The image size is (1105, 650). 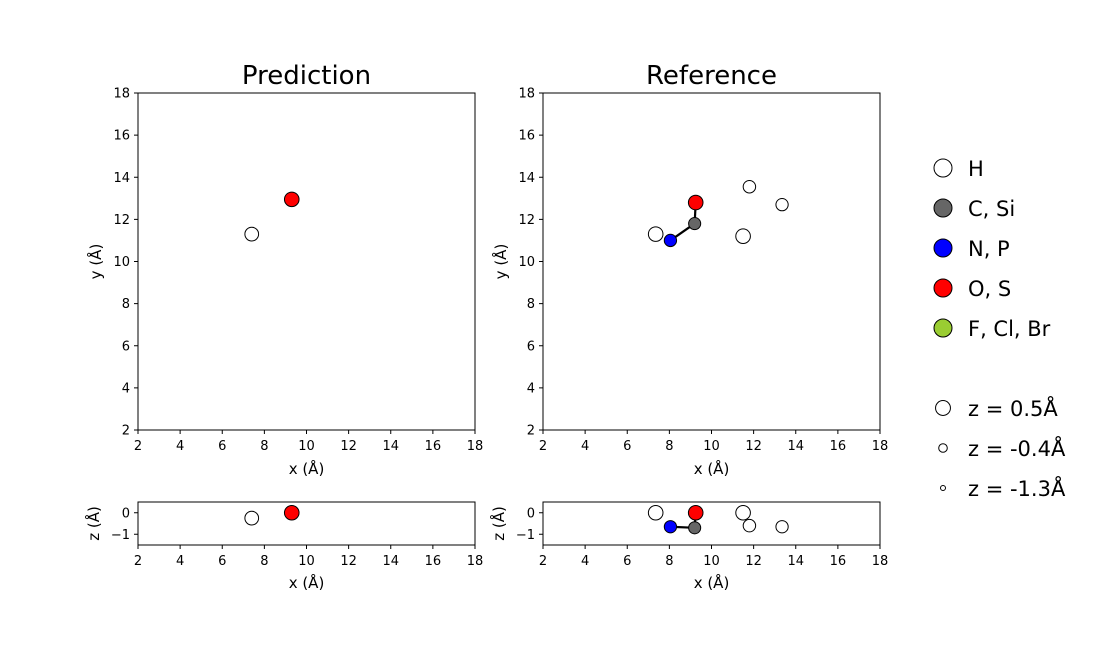 I want to click on atom-xz-c-si, so click(x=695, y=528).